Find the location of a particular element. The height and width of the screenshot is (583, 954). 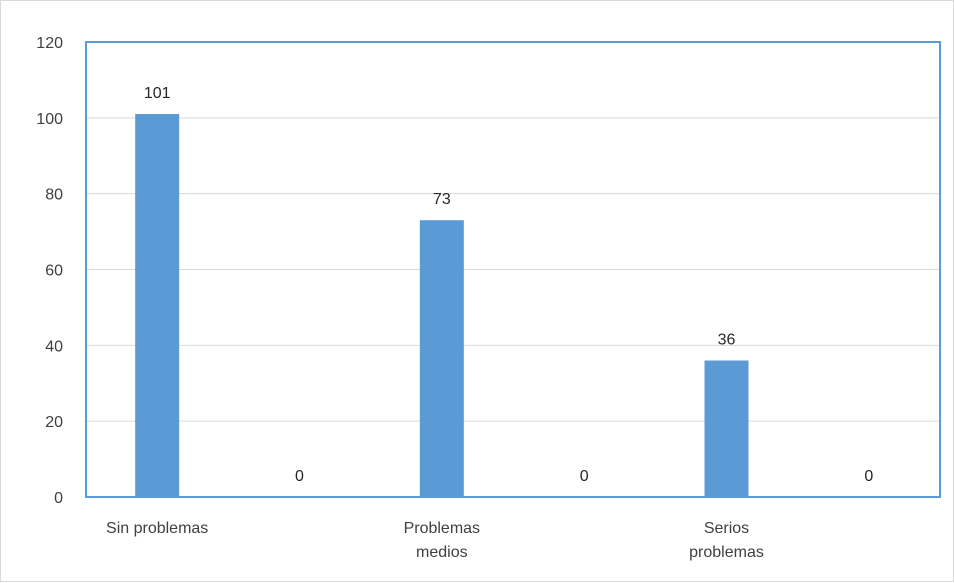

data-label: 101 is located at coordinates (157, 93).